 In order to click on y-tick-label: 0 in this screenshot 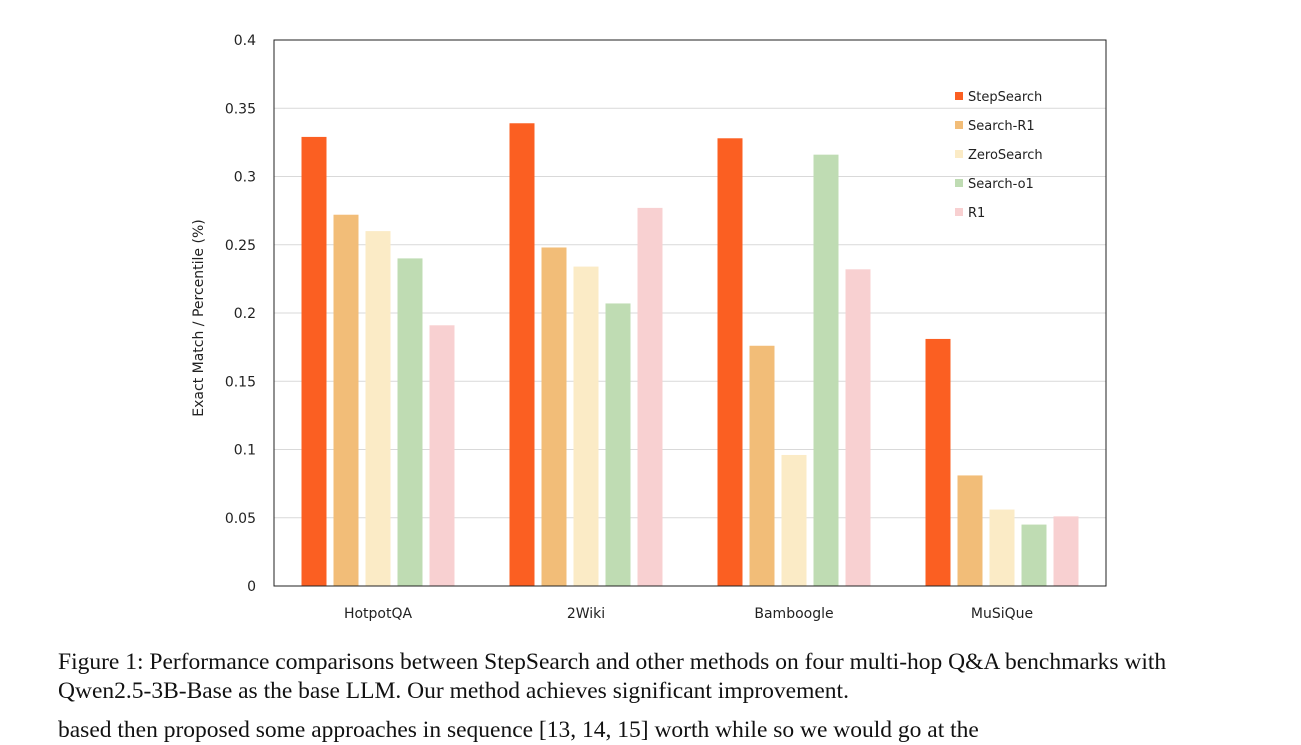, I will do `click(251, 587)`.